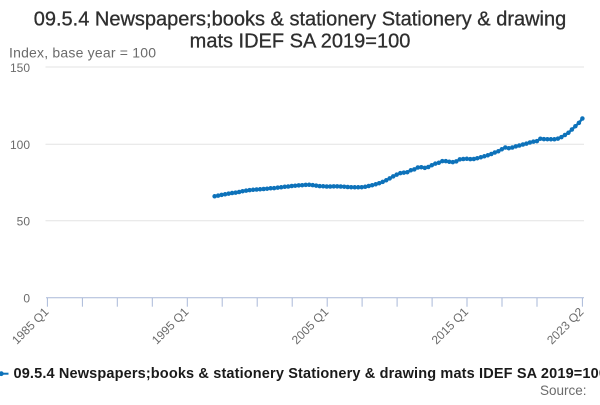 Image resolution: width=600 pixels, height=405 pixels. What do you see at coordinates (20, 145) in the screenshot?
I see `svg-text: 100` at bounding box center [20, 145].